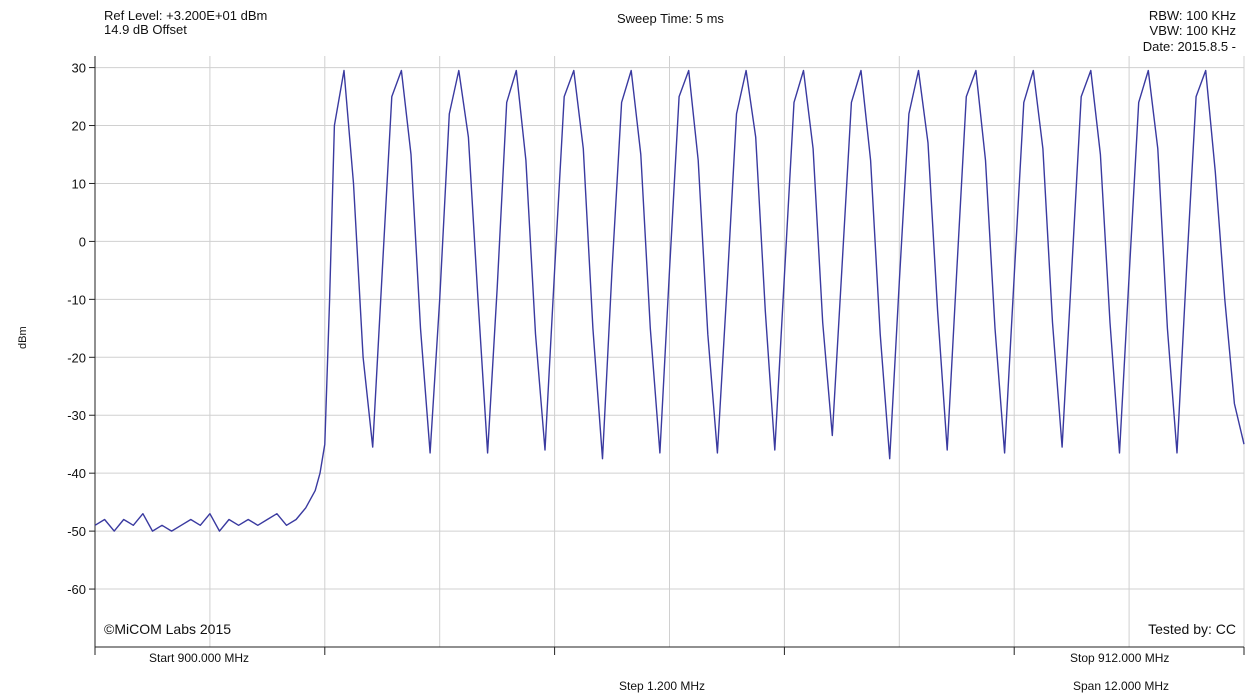 The width and height of the screenshot is (1250, 696). I want to click on y-tick-label: -20, so click(76, 357).